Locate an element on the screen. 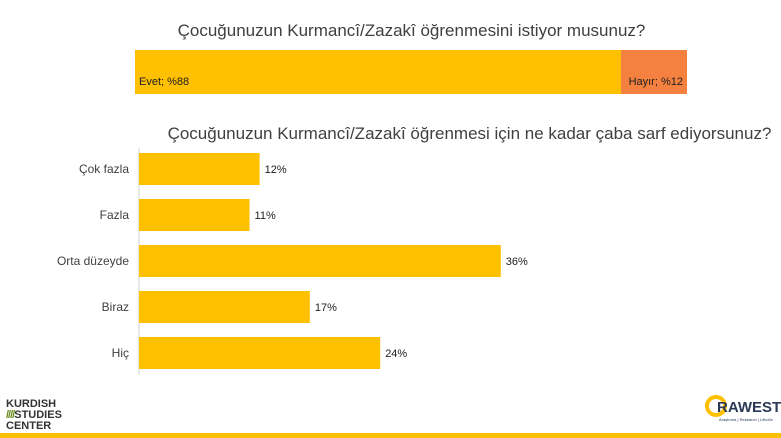 The width and height of the screenshot is (781, 438). category-label-2: Orta düzeyde is located at coordinates (93, 261).